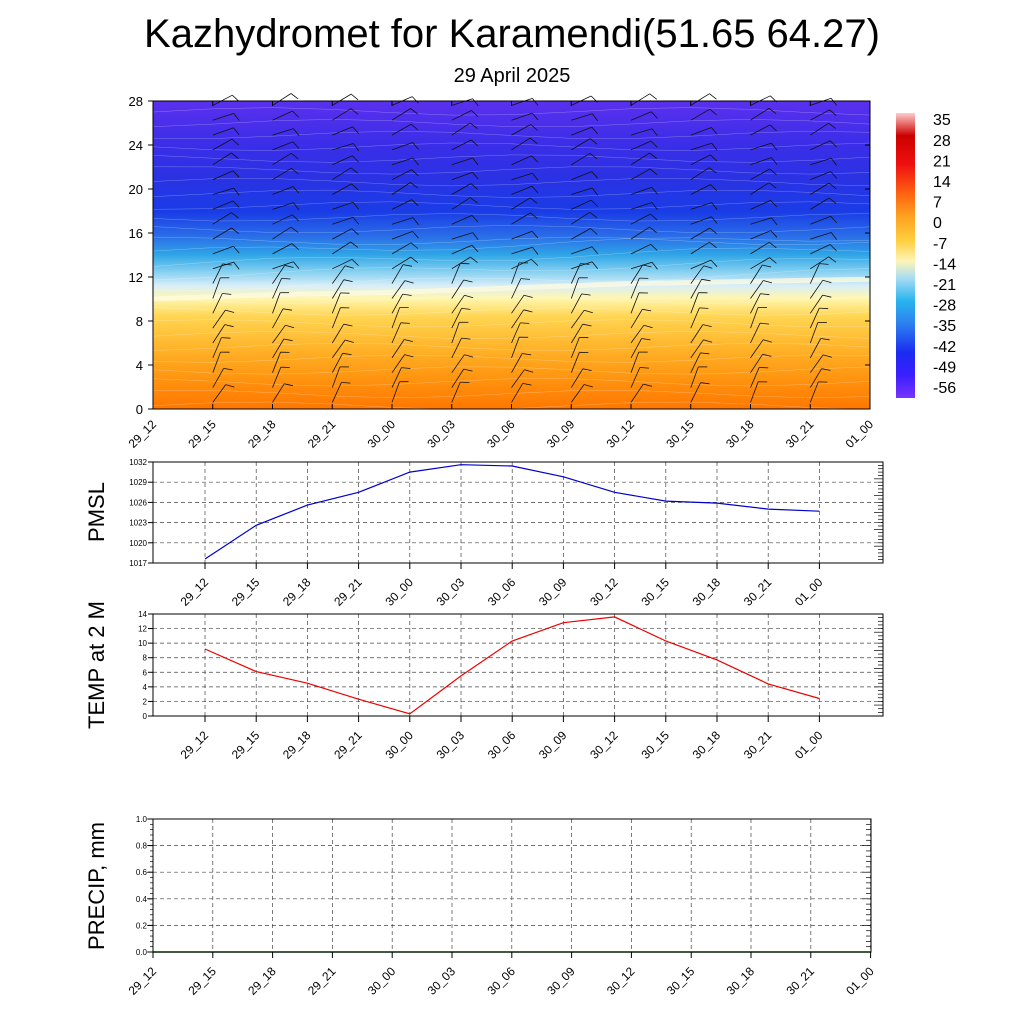  I want to click on y-tick-label: 12, so click(142, 629).